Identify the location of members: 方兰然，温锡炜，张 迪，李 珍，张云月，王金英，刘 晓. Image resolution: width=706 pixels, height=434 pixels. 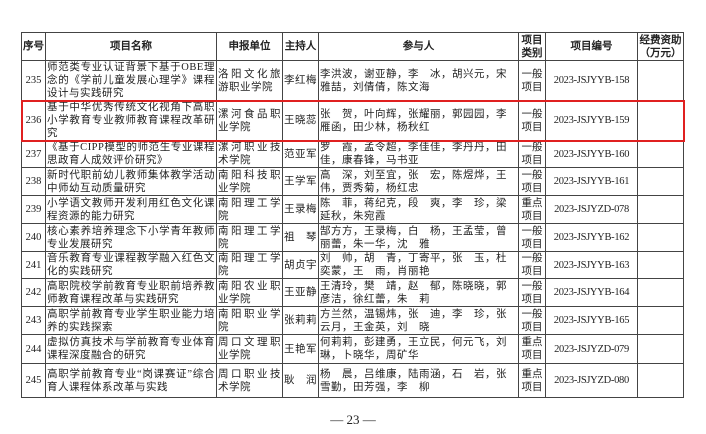
(418, 320).